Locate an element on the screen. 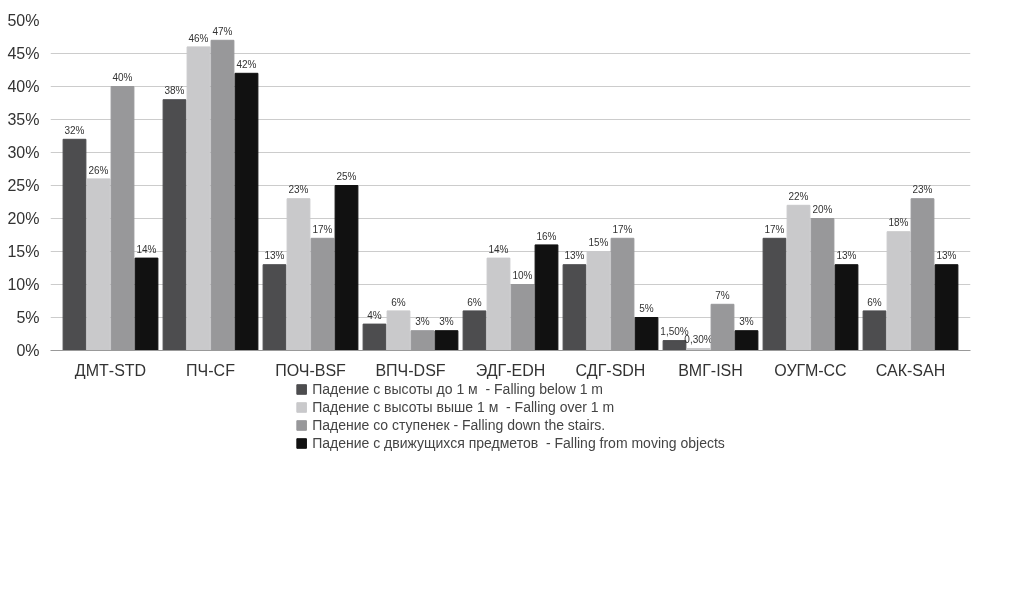  data-label: 20% is located at coordinates (822, 210).